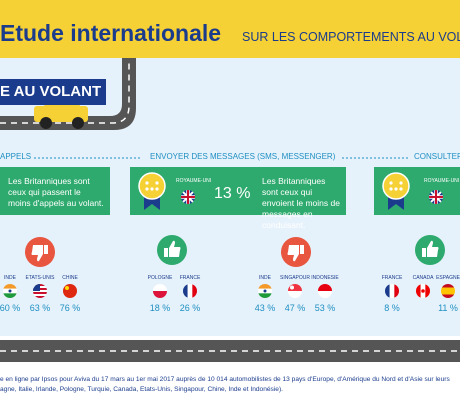 The image size is (460, 400). I want to click on banner: E AU VOLANT, so click(53, 92).